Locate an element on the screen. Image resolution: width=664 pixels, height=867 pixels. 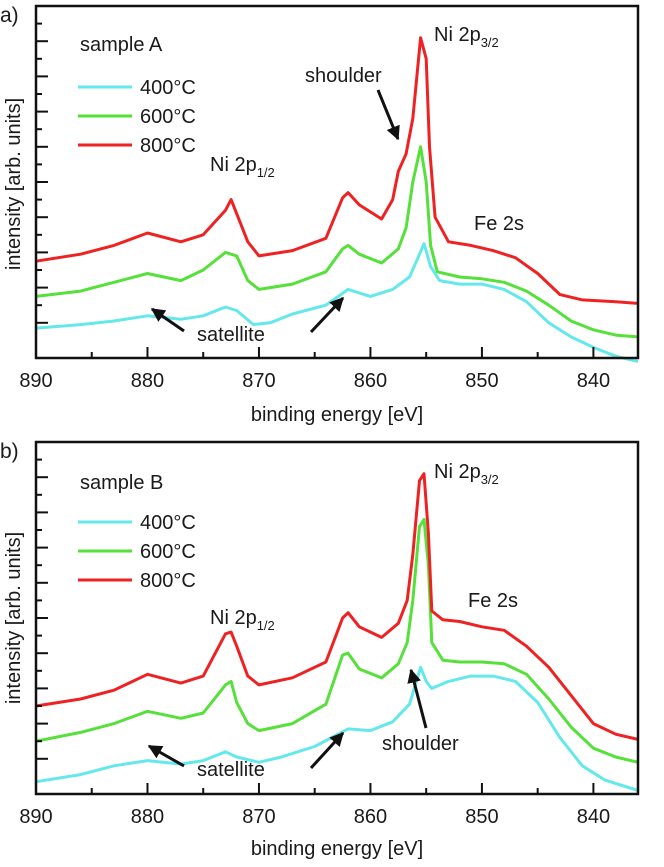
panel-b-shoulder-label: shoulder is located at coordinates (420, 744).